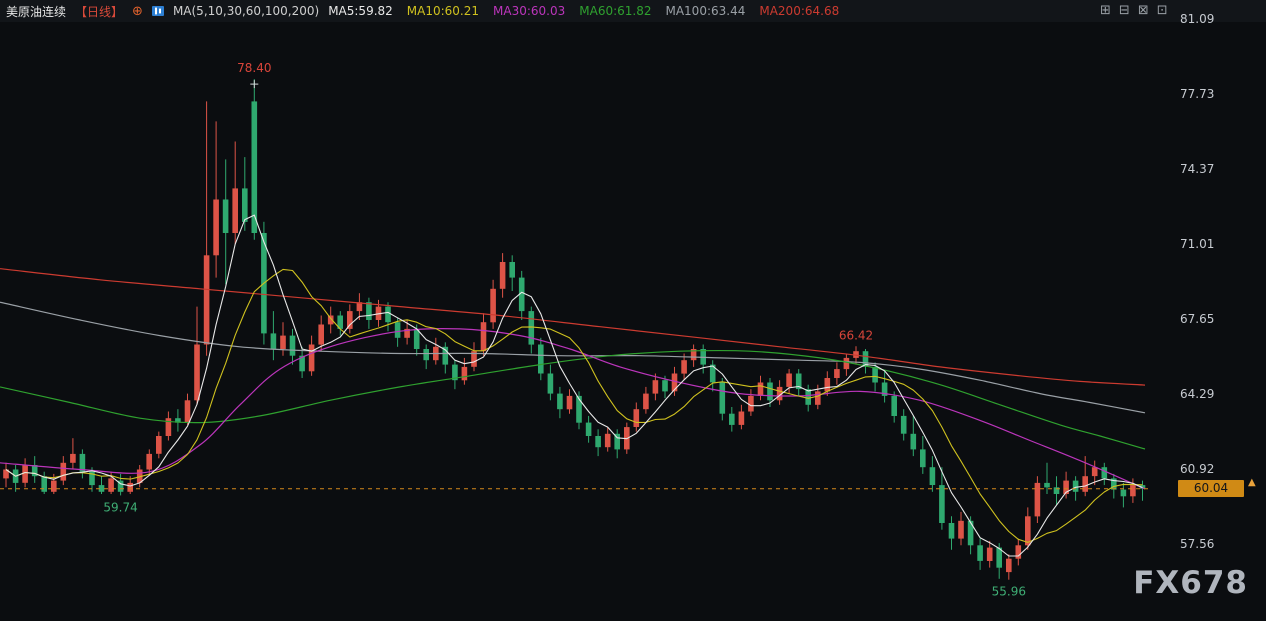 This screenshot has height=621, width=1266. What do you see at coordinates (443, 11) in the screenshot?
I see `ma-value-label: MA10:60.21` at bounding box center [443, 11].